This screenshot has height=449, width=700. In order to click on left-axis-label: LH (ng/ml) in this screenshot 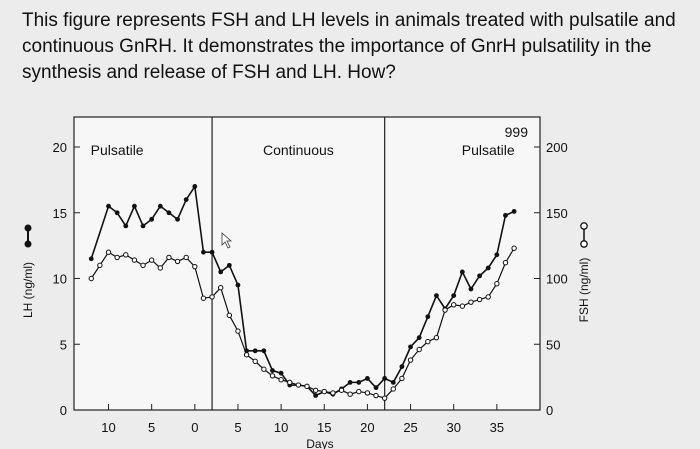, I will do `click(28, 290)`.